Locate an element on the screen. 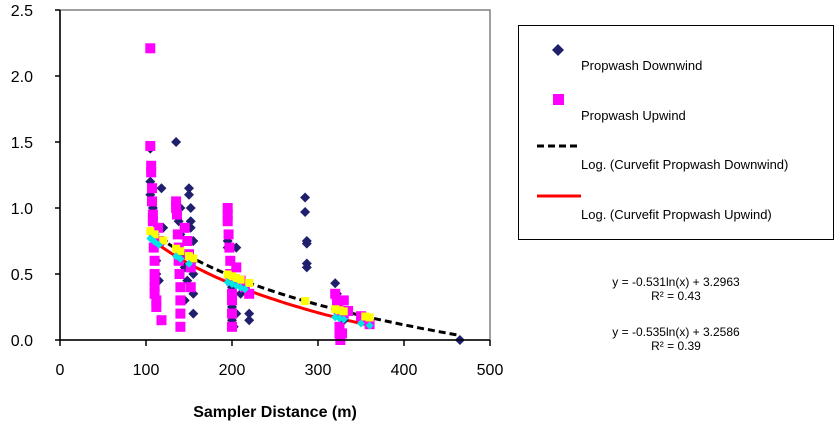 Image resolution: width=838 pixels, height=428 pixels. x-axis: 0 100 200 300 400 500 is located at coordinates (280, 359).